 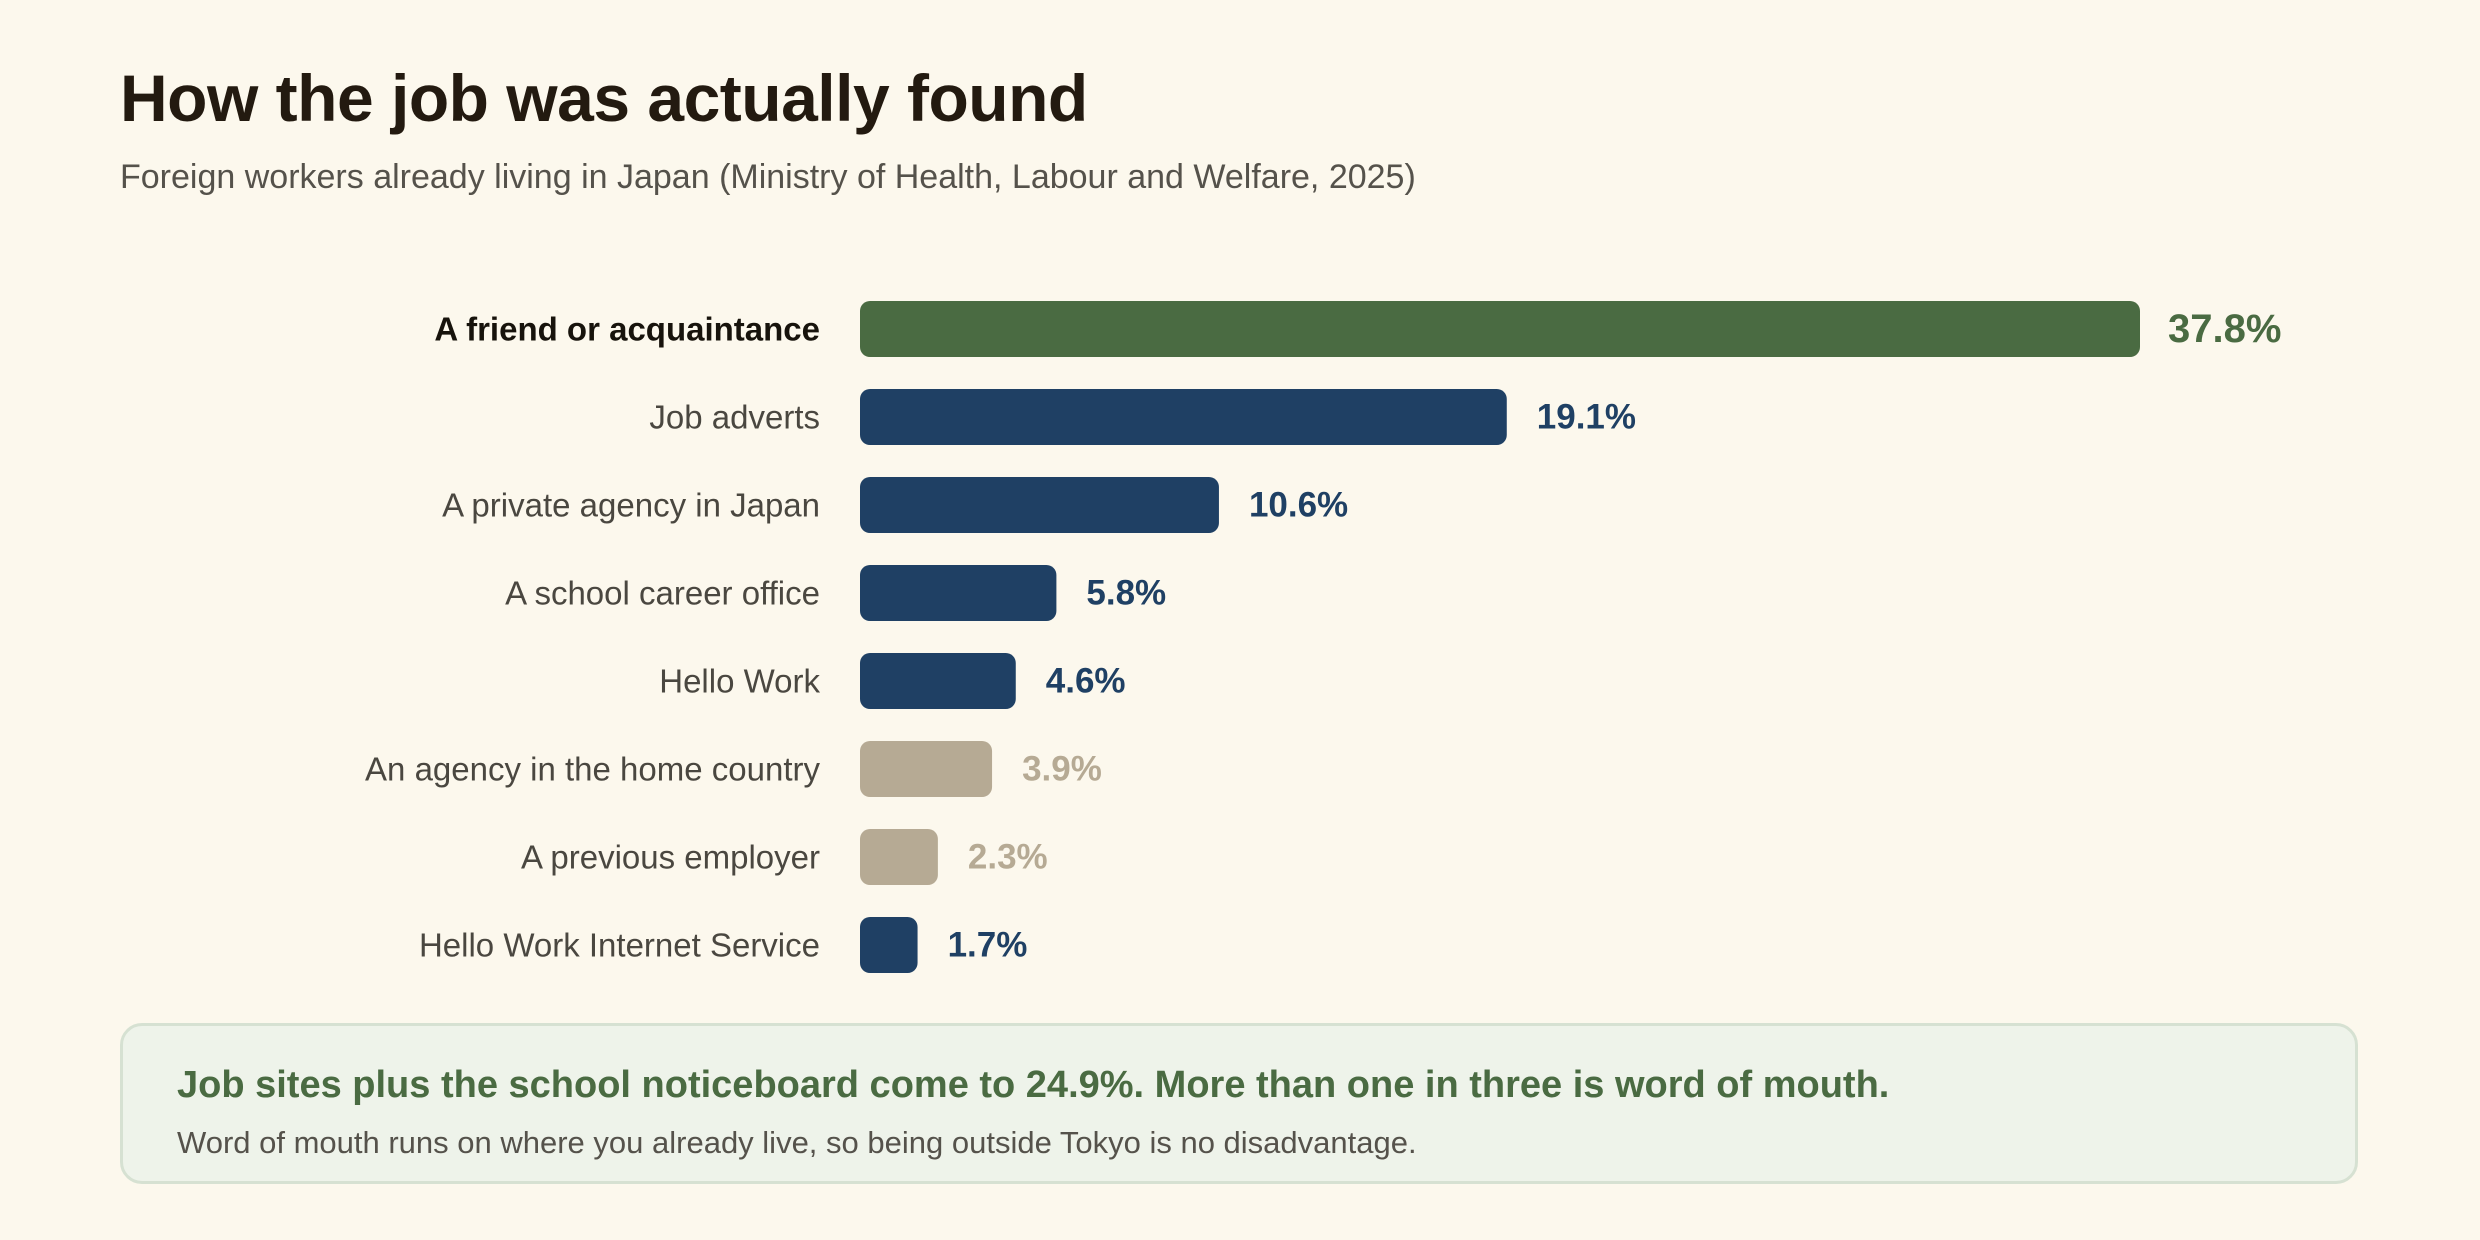 What do you see at coordinates (592, 769) in the screenshot?
I see `category-label: An agency in the home country` at bounding box center [592, 769].